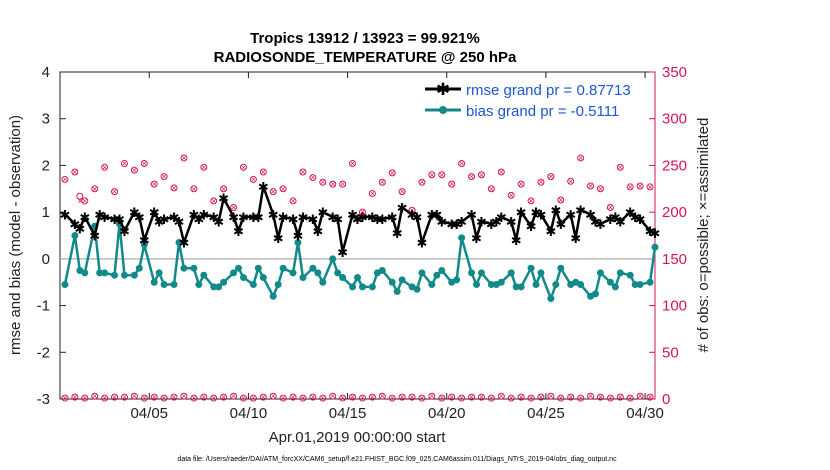 The image size is (830, 470). What do you see at coordinates (46, 259) in the screenshot?
I see `left-tick-label: 0` at bounding box center [46, 259].